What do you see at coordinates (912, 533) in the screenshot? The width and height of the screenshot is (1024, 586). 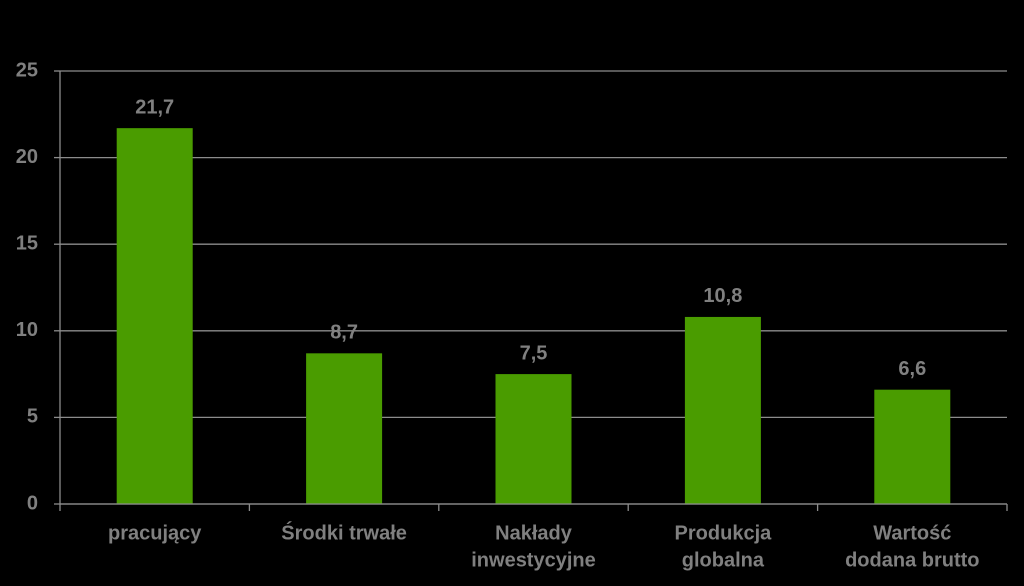 I see `x-tick-label: Wartość` at bounding box center [912, 533].